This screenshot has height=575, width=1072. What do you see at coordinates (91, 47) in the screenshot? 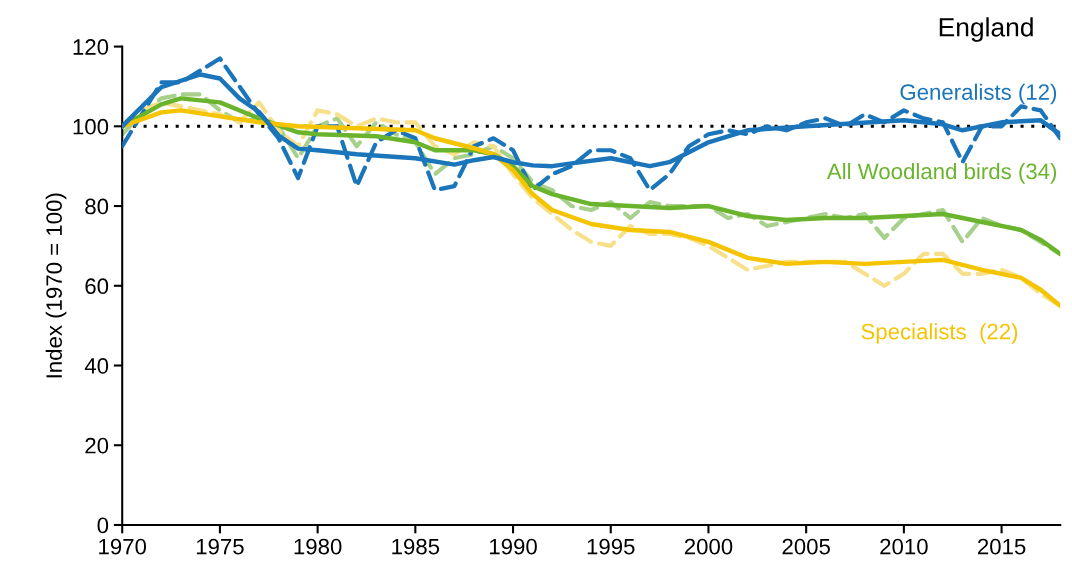
I see `y-tick-label: 120` at bounding box center [91, 47].